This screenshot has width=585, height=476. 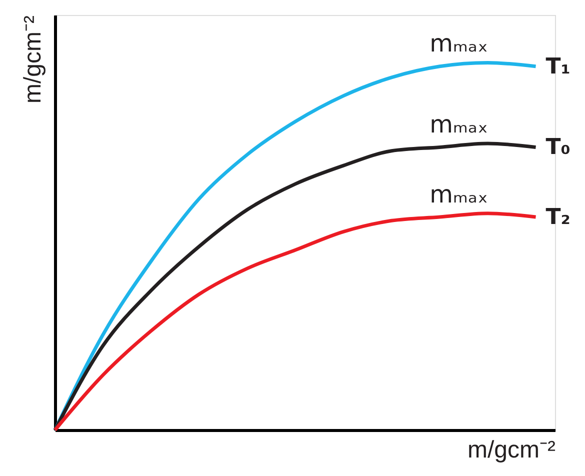 I want to click on series-label: T₀, so click(x=558, y=147).